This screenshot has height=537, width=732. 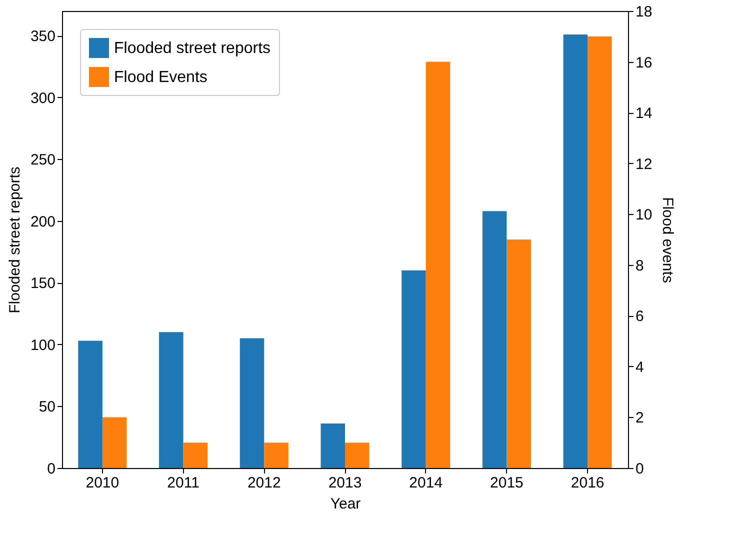 What do you see at coordinates (183, 483) in the screenshot?
I see `x-tick-label: 2011` at bounding box center [183, 483].